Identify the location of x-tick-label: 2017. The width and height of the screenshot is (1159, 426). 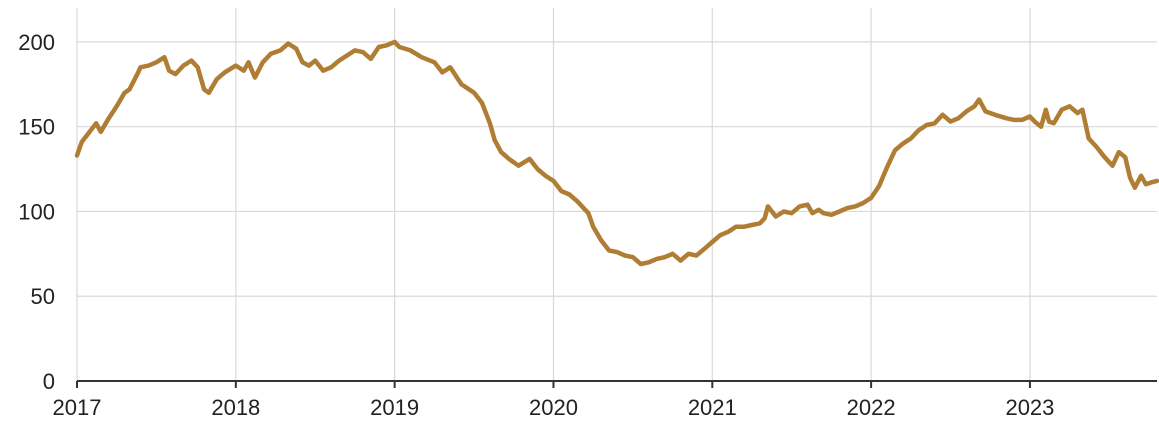
(77, 407).